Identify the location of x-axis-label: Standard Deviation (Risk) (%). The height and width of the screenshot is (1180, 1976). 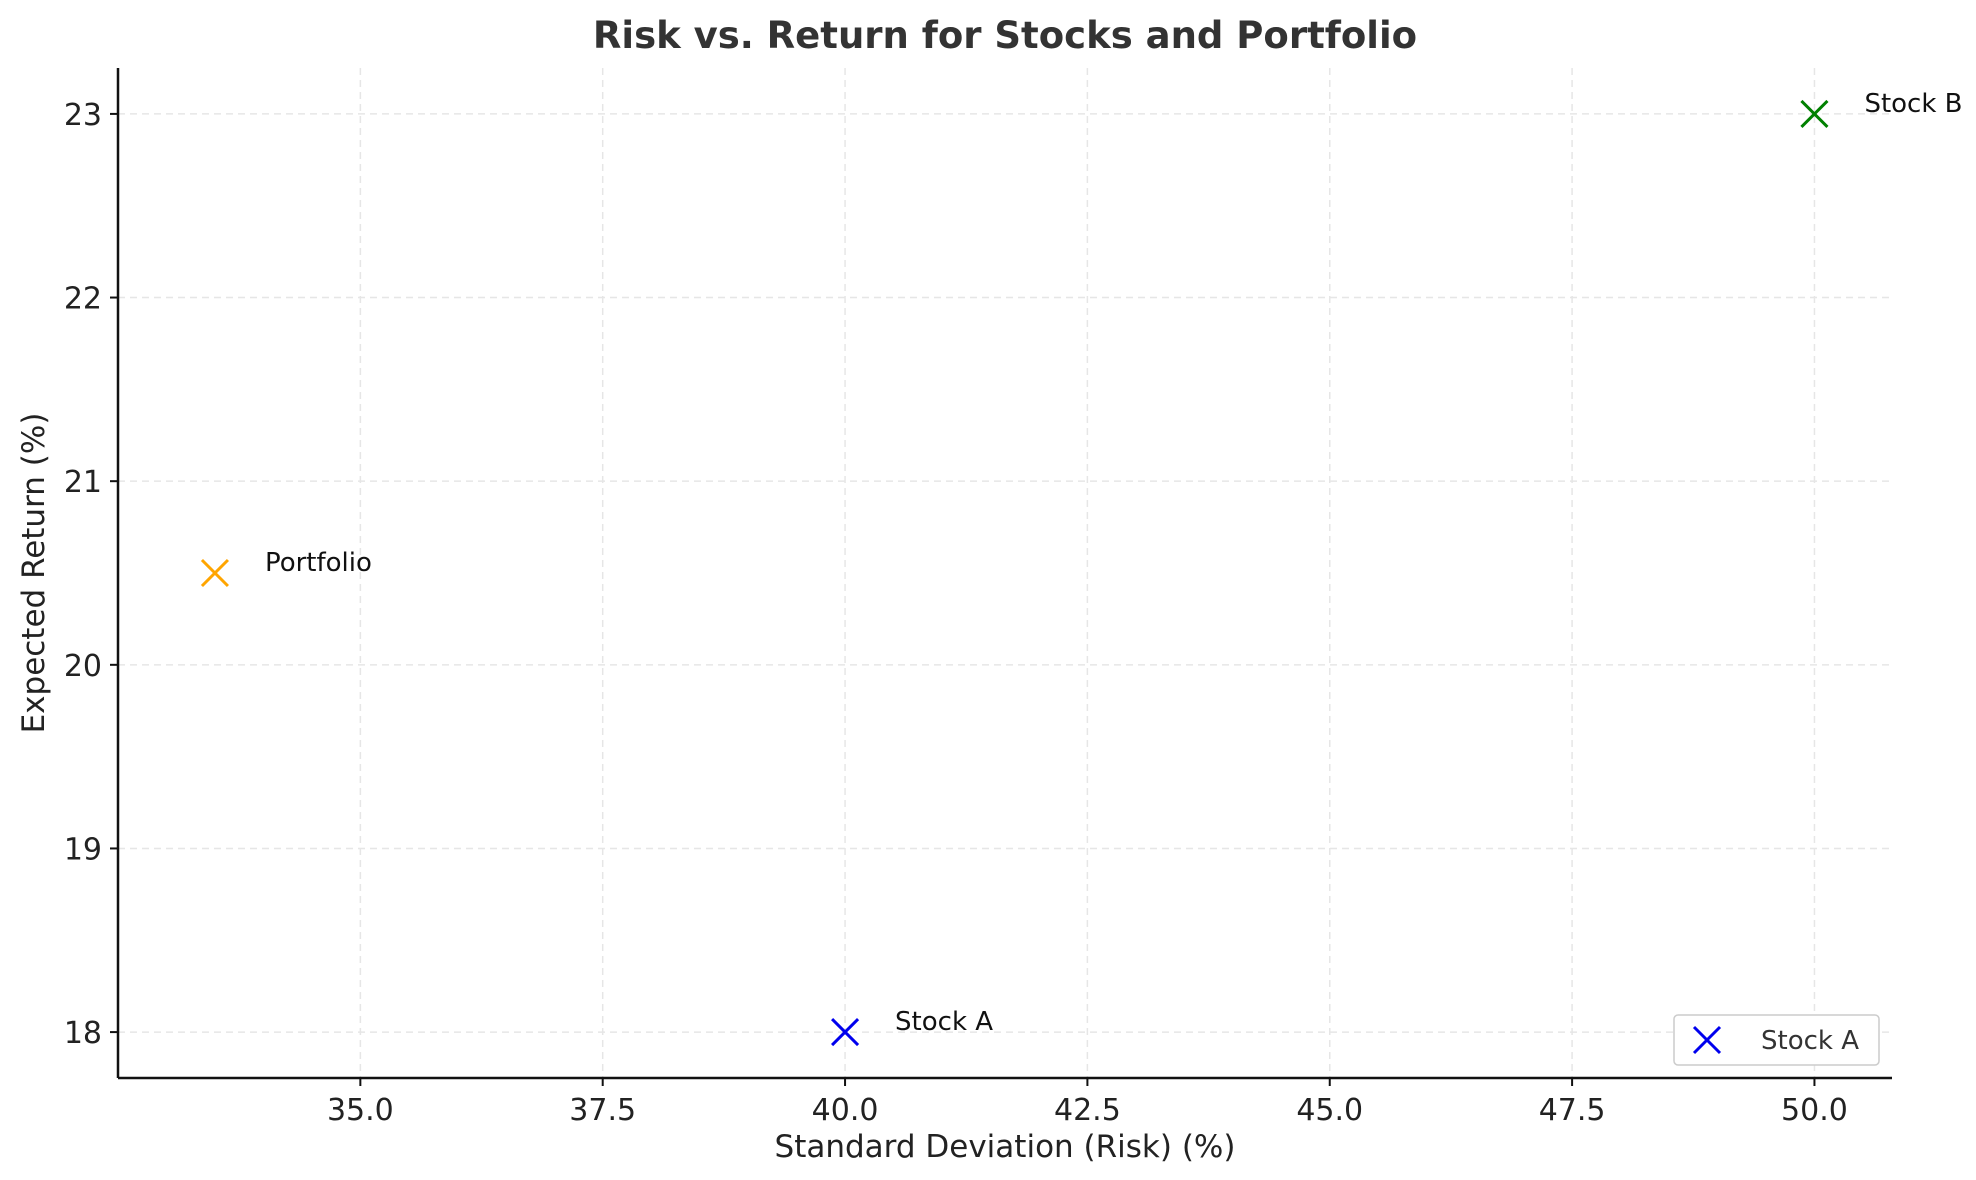
(1005, 1147).